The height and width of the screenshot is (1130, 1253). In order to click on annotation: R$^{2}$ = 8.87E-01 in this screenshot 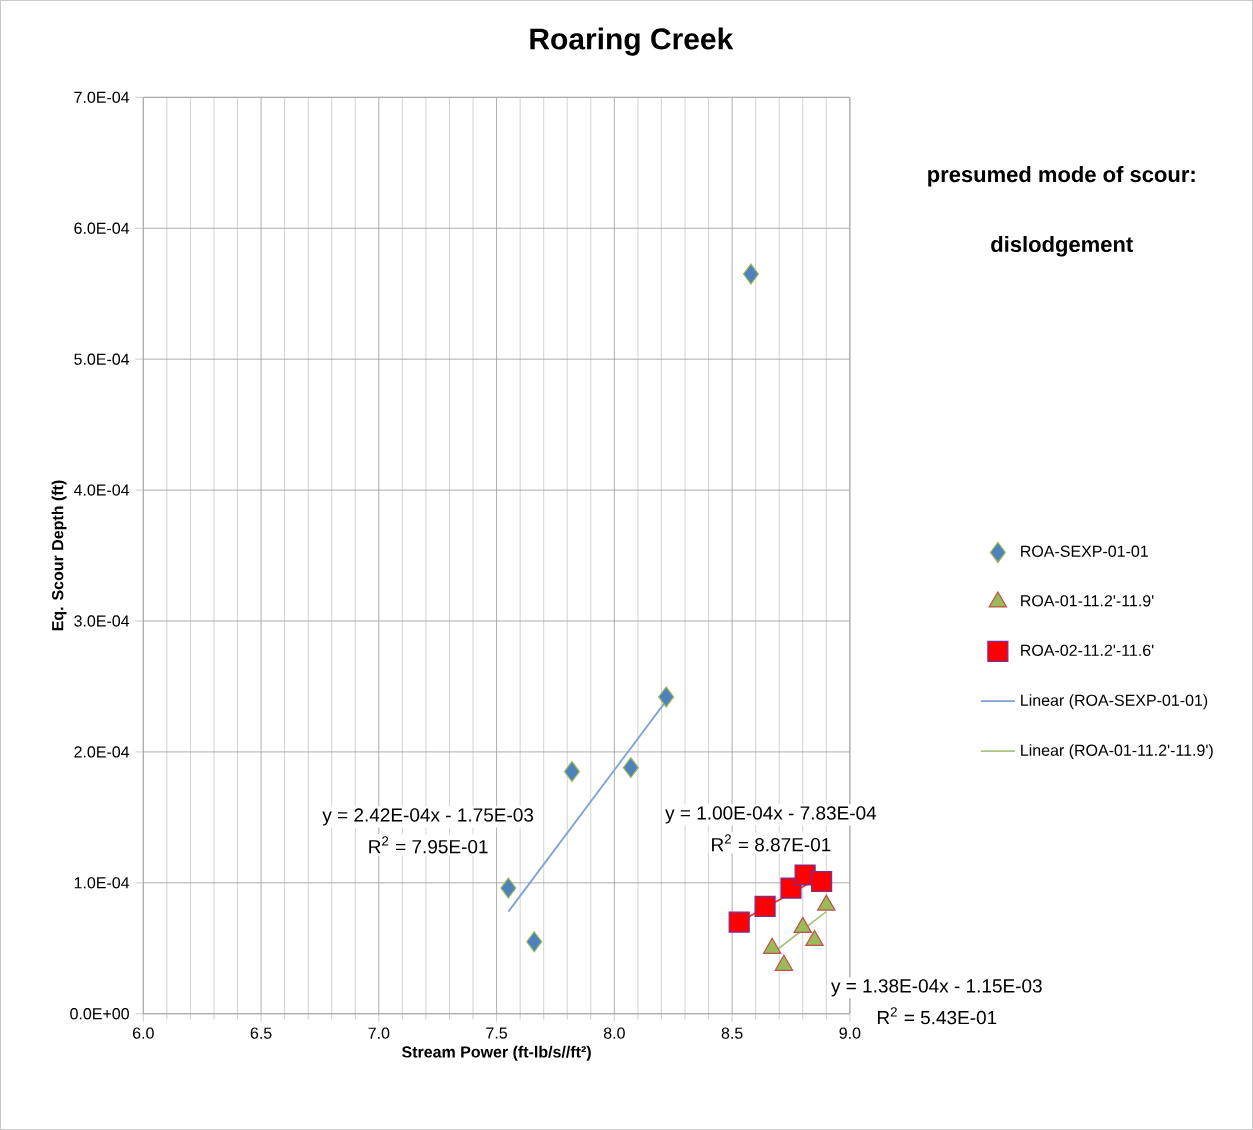, I will do `click(771, 843)`.